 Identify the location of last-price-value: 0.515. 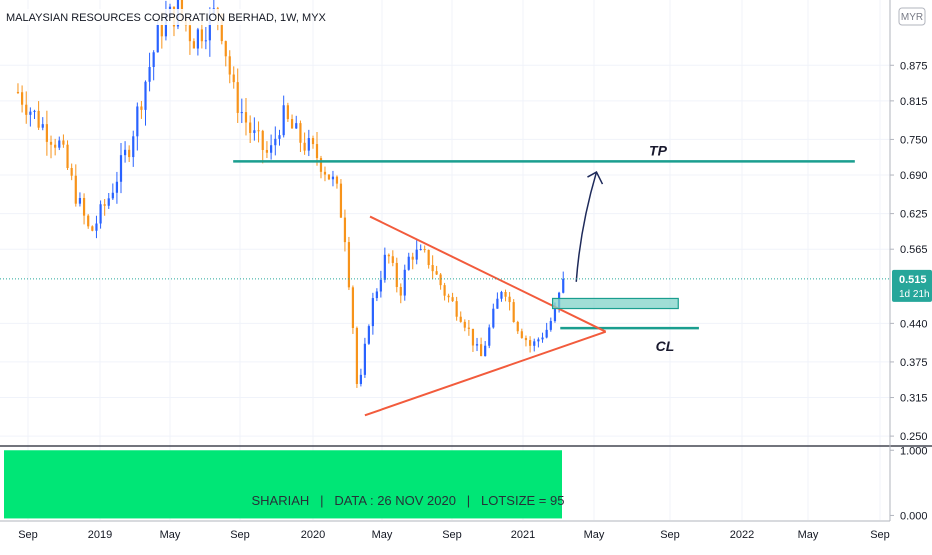
(913, 280).